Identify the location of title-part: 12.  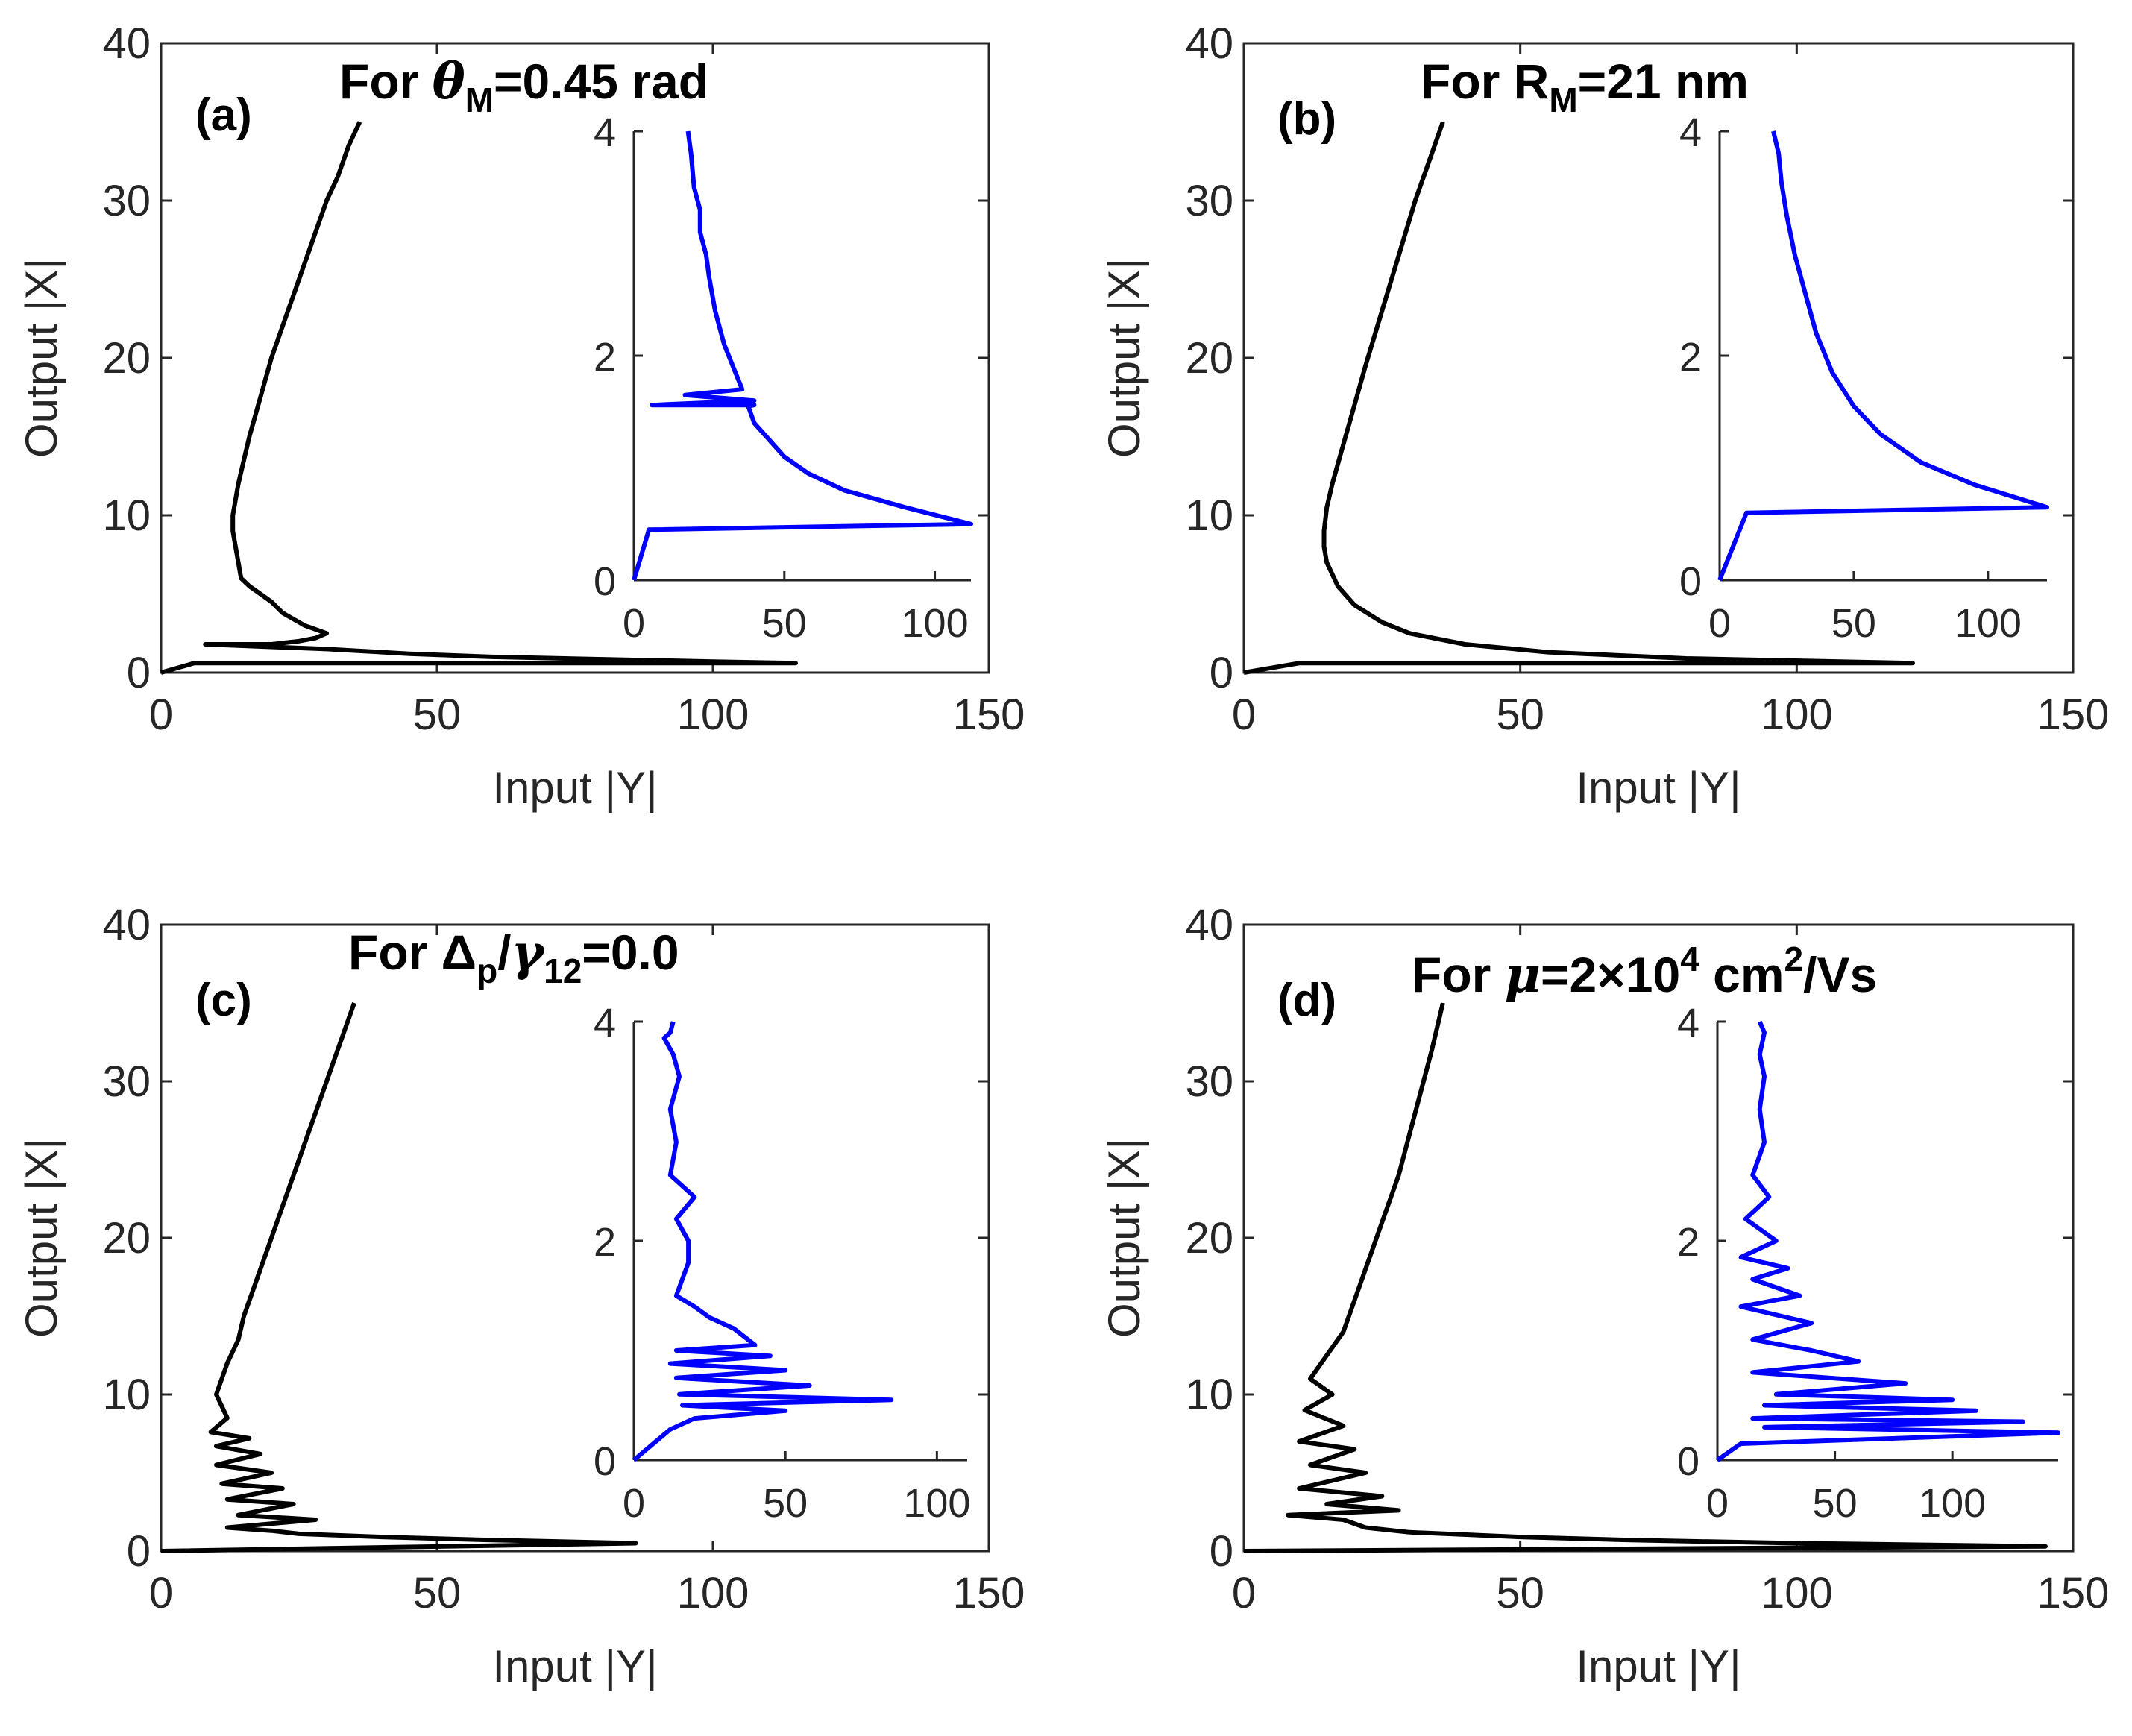
(563, 971).